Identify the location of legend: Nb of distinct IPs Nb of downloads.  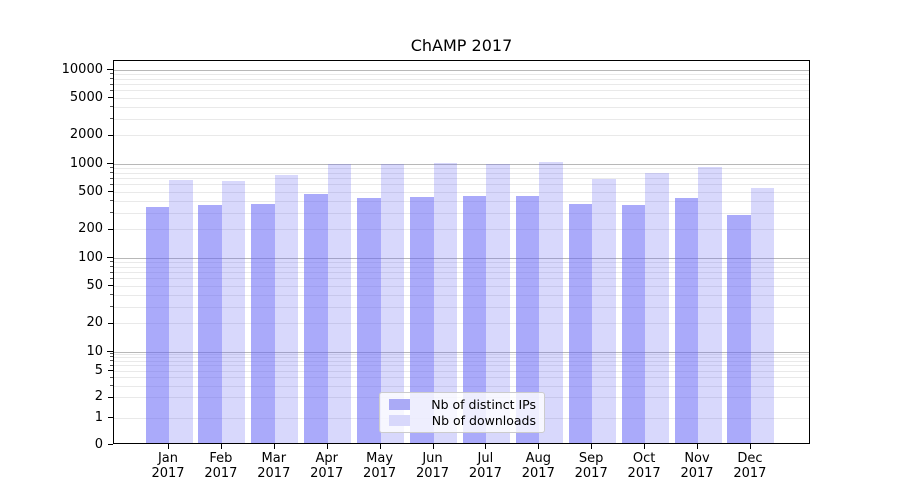
(462, 412).